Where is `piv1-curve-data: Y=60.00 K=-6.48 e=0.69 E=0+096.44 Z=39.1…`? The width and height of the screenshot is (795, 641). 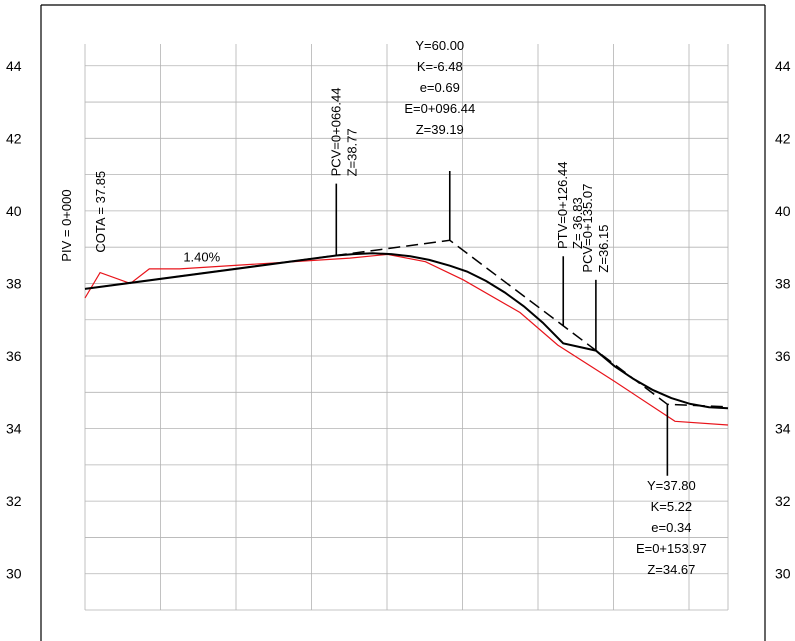 piv1-curve-data: Y=60.00 K=-6.48 e=0.69 E=0+096.44 Z=39.1… is located at coordinates (439, 87).